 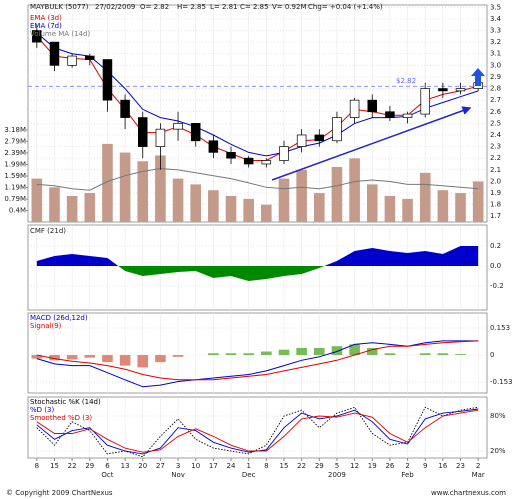 What do you see at coordinates (59, 318) in the screenshot?
I see `legend-entry: MACD (26d,12d)` at bounding box center [59, 318].